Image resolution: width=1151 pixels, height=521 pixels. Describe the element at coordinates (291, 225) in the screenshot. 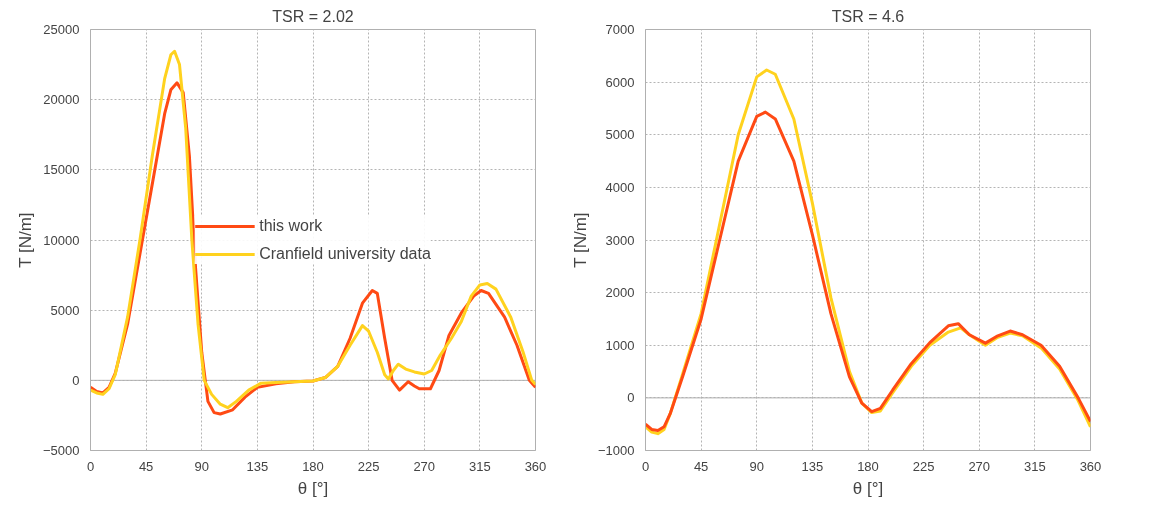

I see `legend-label: this work` at that location.